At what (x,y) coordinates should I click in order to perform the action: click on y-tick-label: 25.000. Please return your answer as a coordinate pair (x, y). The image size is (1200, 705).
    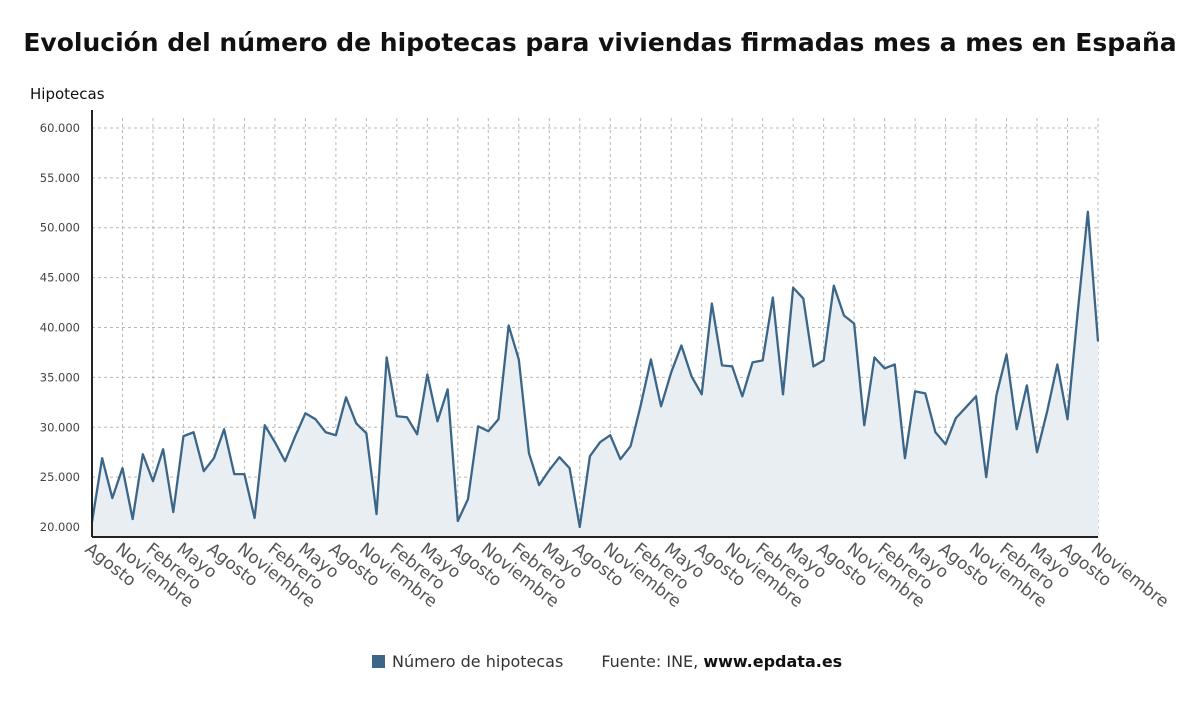
    Looking at the image, I should click on (60, 477).